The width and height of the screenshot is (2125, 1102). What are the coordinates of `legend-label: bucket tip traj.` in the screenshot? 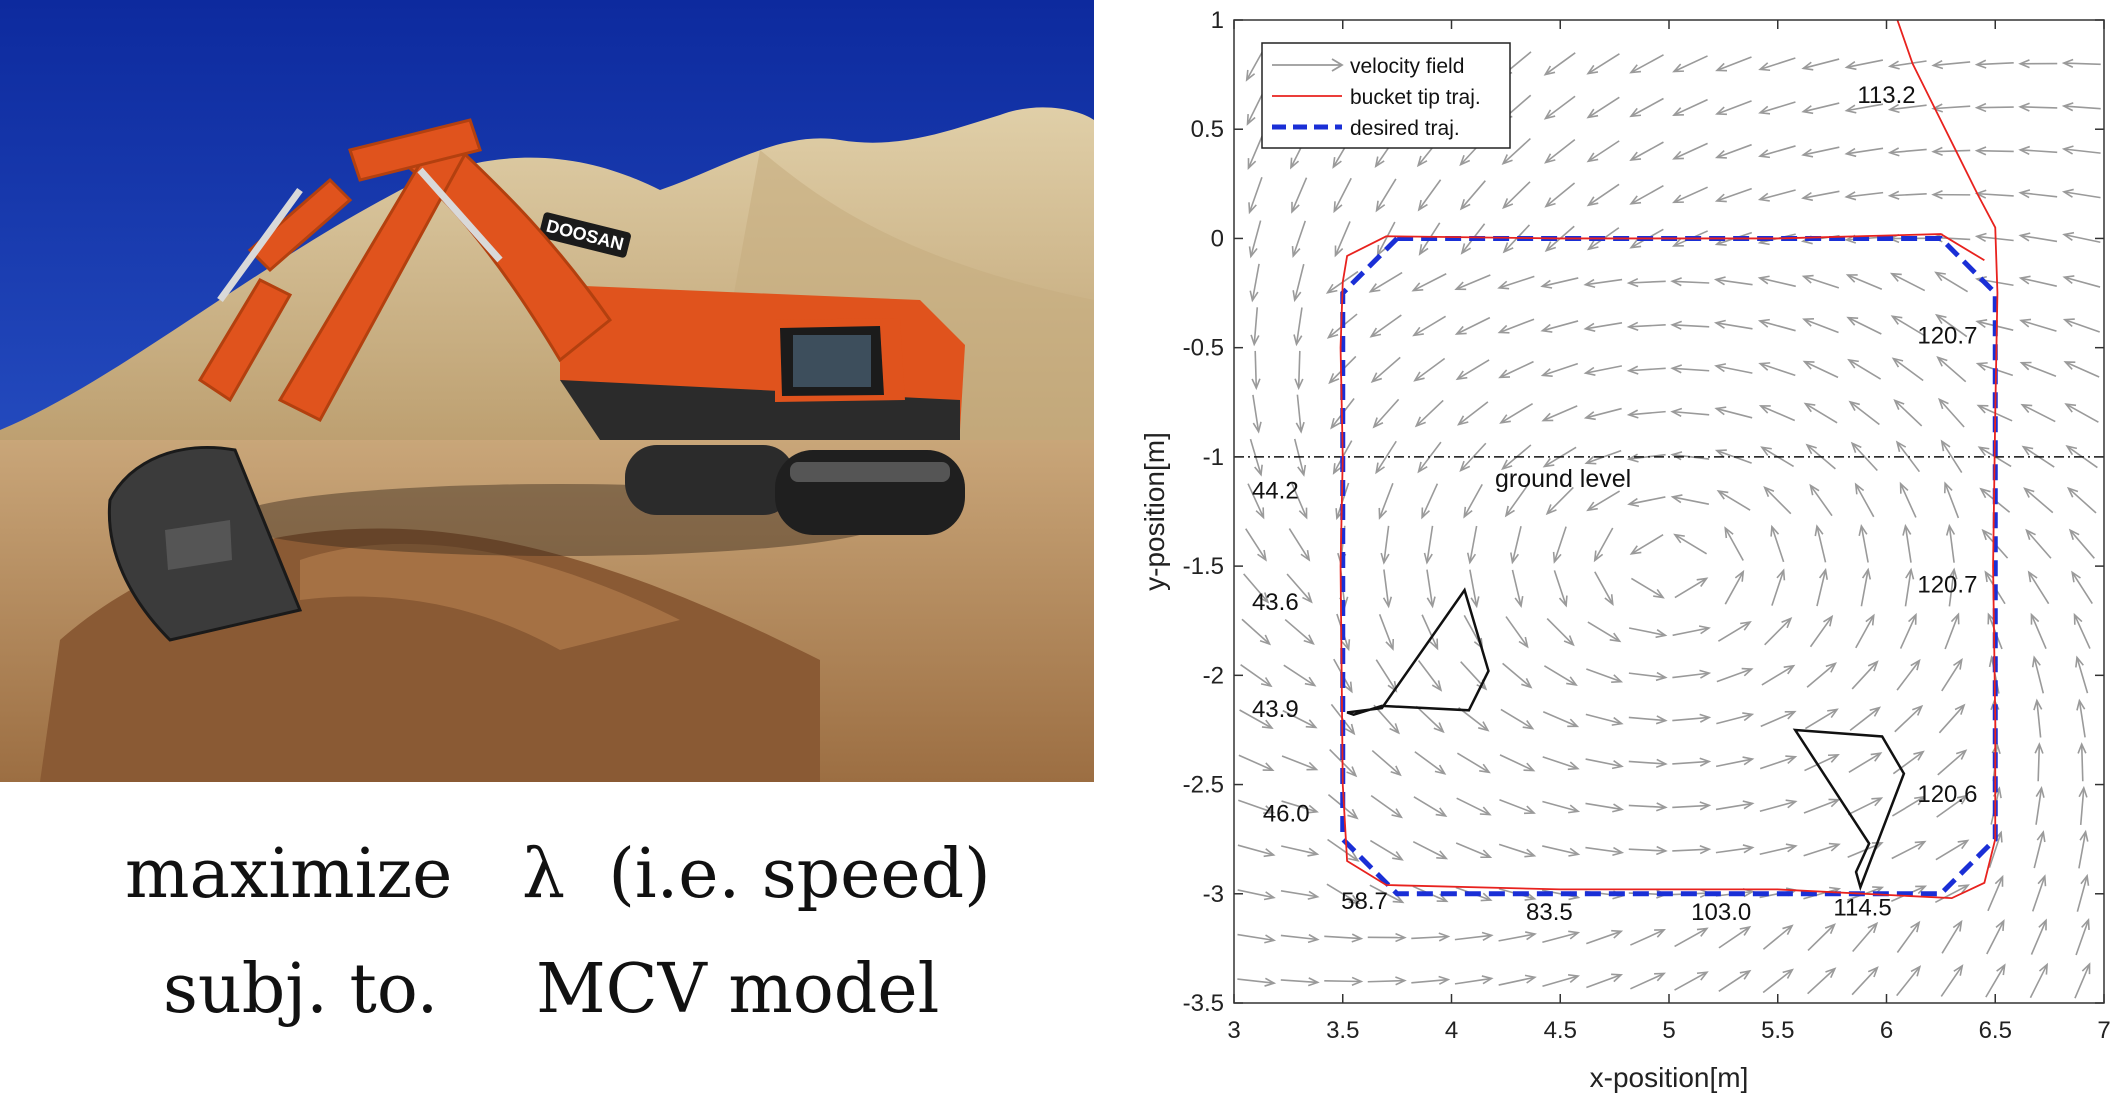 It's located at (1415, 97).